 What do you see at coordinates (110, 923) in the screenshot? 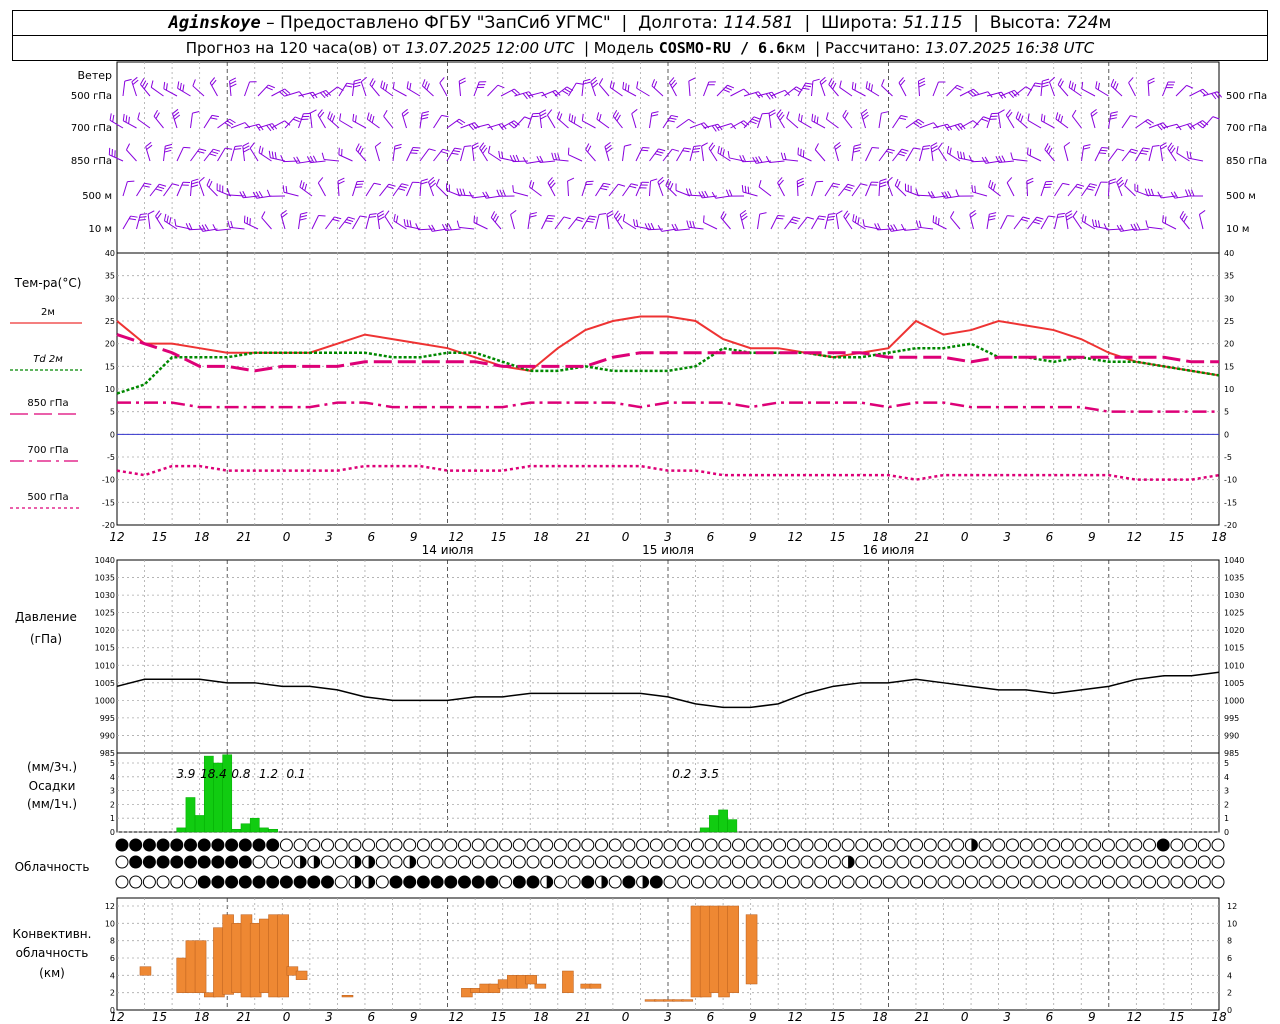
I see `conv-ytick-left: 10` at bounding box center [110, 923].